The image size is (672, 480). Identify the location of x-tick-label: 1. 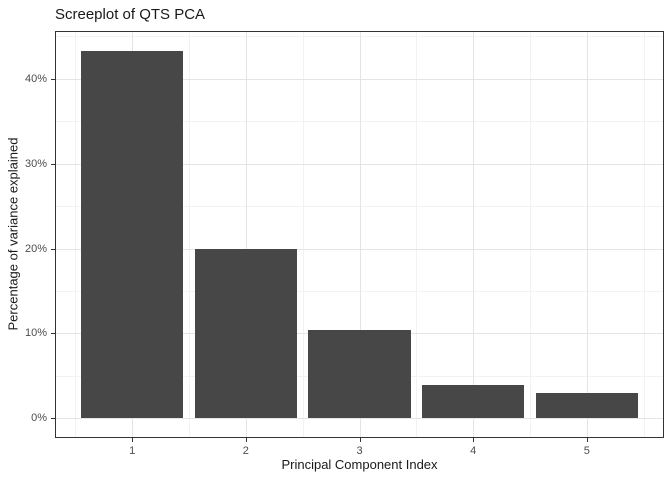
(132, 451).